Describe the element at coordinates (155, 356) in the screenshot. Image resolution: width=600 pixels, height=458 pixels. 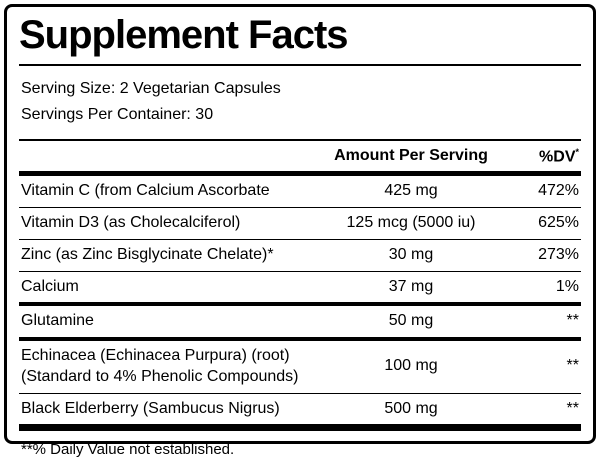
I see `nutrient-name-line1: Echinacea (Echinacea Purpura) (root)` at that location.